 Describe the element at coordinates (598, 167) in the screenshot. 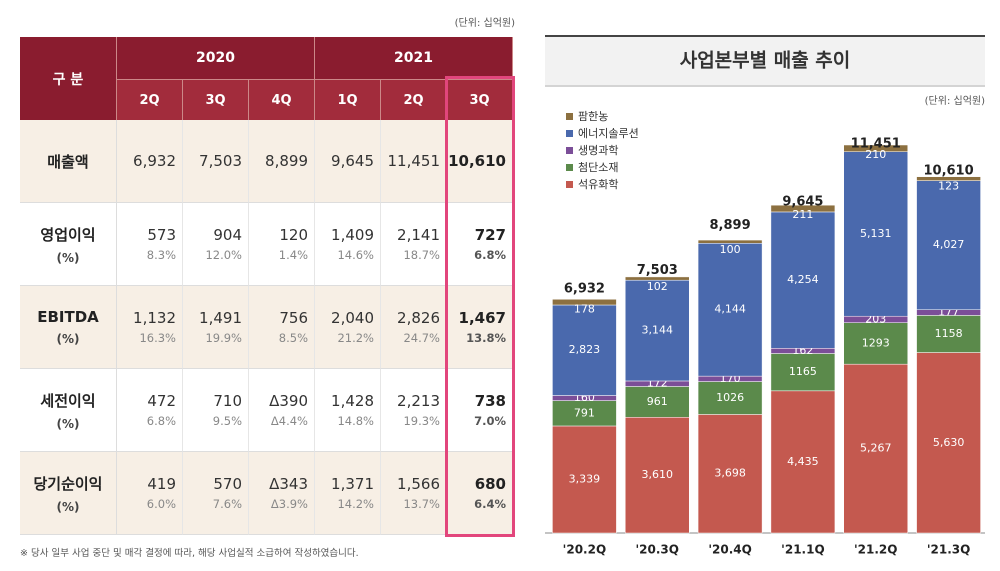

I see `legend-label: 첨단소재` at that location.